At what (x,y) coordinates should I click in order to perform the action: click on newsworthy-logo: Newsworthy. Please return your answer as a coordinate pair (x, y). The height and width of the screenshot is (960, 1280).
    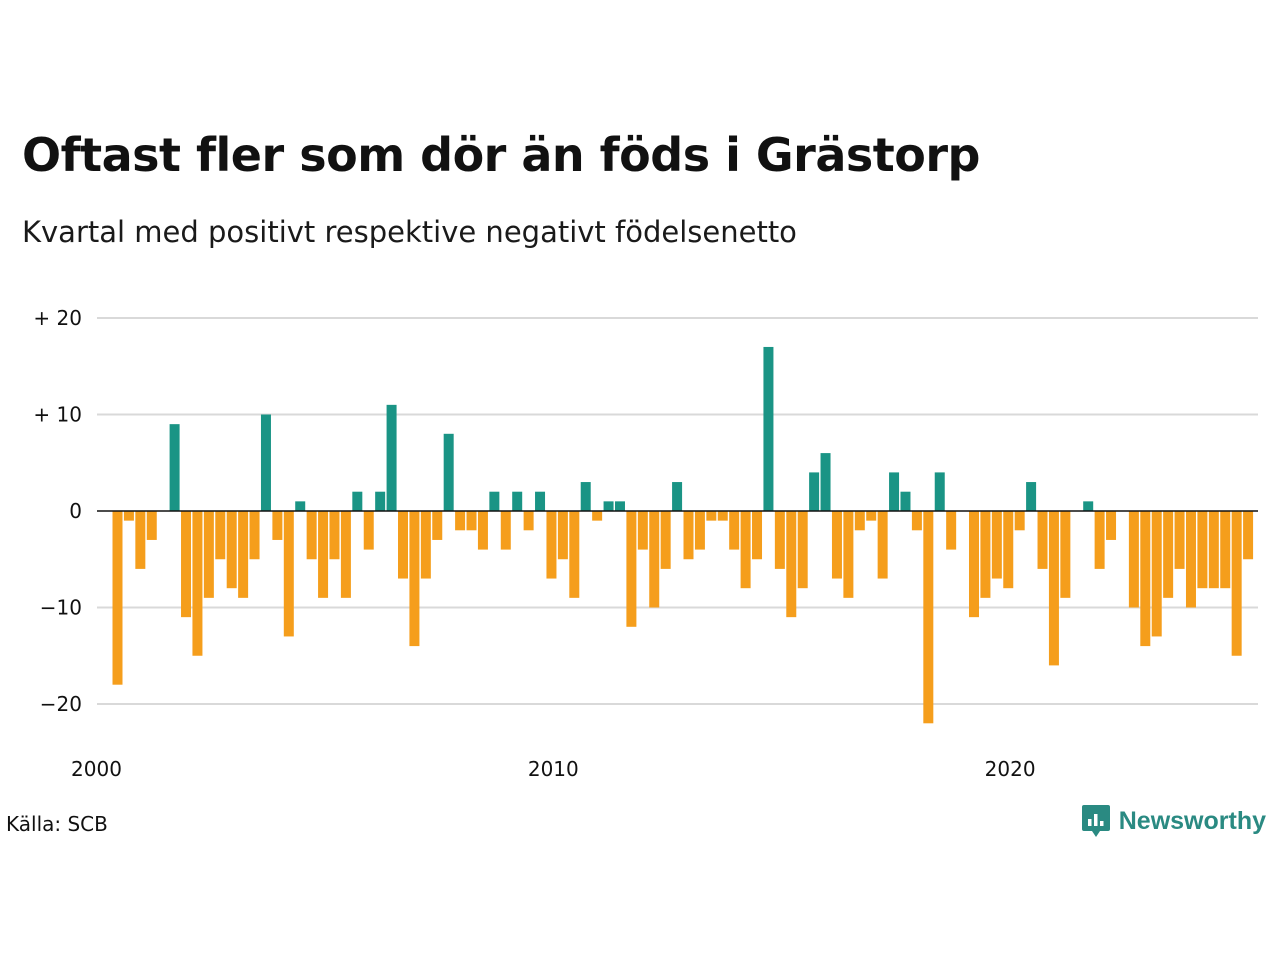
    Looking at the image, I should click on (1173, 821).